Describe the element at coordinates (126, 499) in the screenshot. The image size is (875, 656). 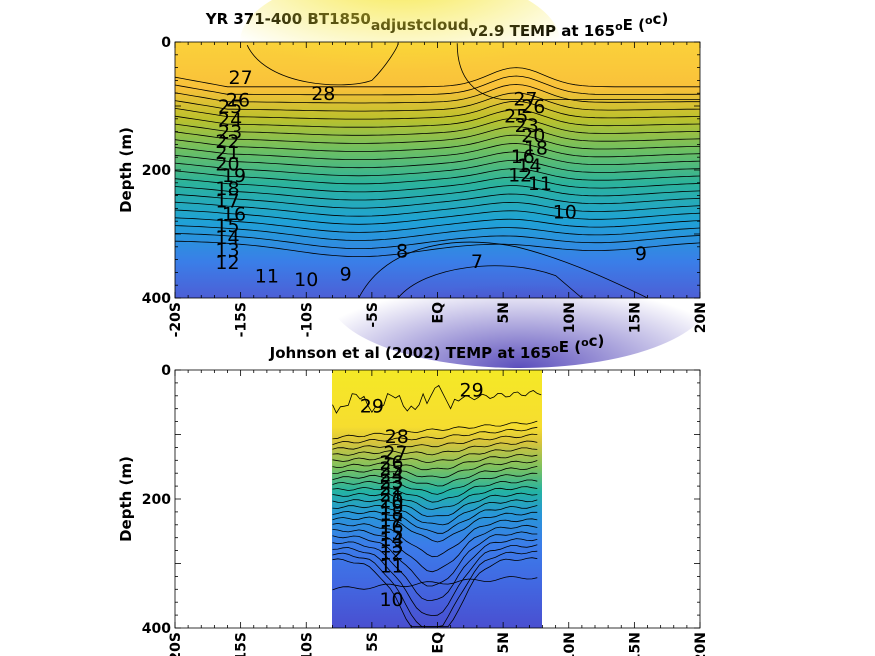
I see `y-axis-label-observations: Depth (m)` at that location.